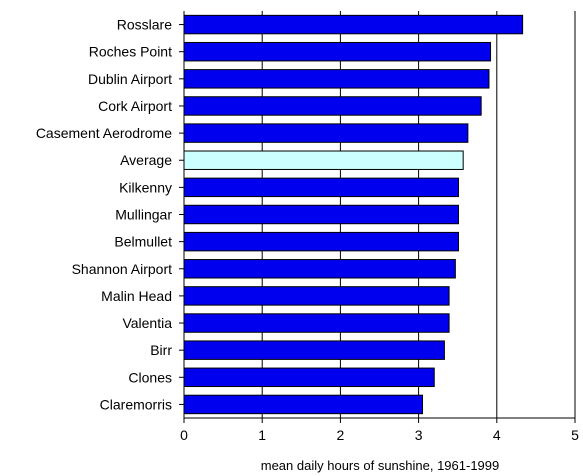 This screenshot has height=476, width=583. Describe the element at coordinates (321, 187) in the screenshot. I see `bar-kilkenny` at that location.